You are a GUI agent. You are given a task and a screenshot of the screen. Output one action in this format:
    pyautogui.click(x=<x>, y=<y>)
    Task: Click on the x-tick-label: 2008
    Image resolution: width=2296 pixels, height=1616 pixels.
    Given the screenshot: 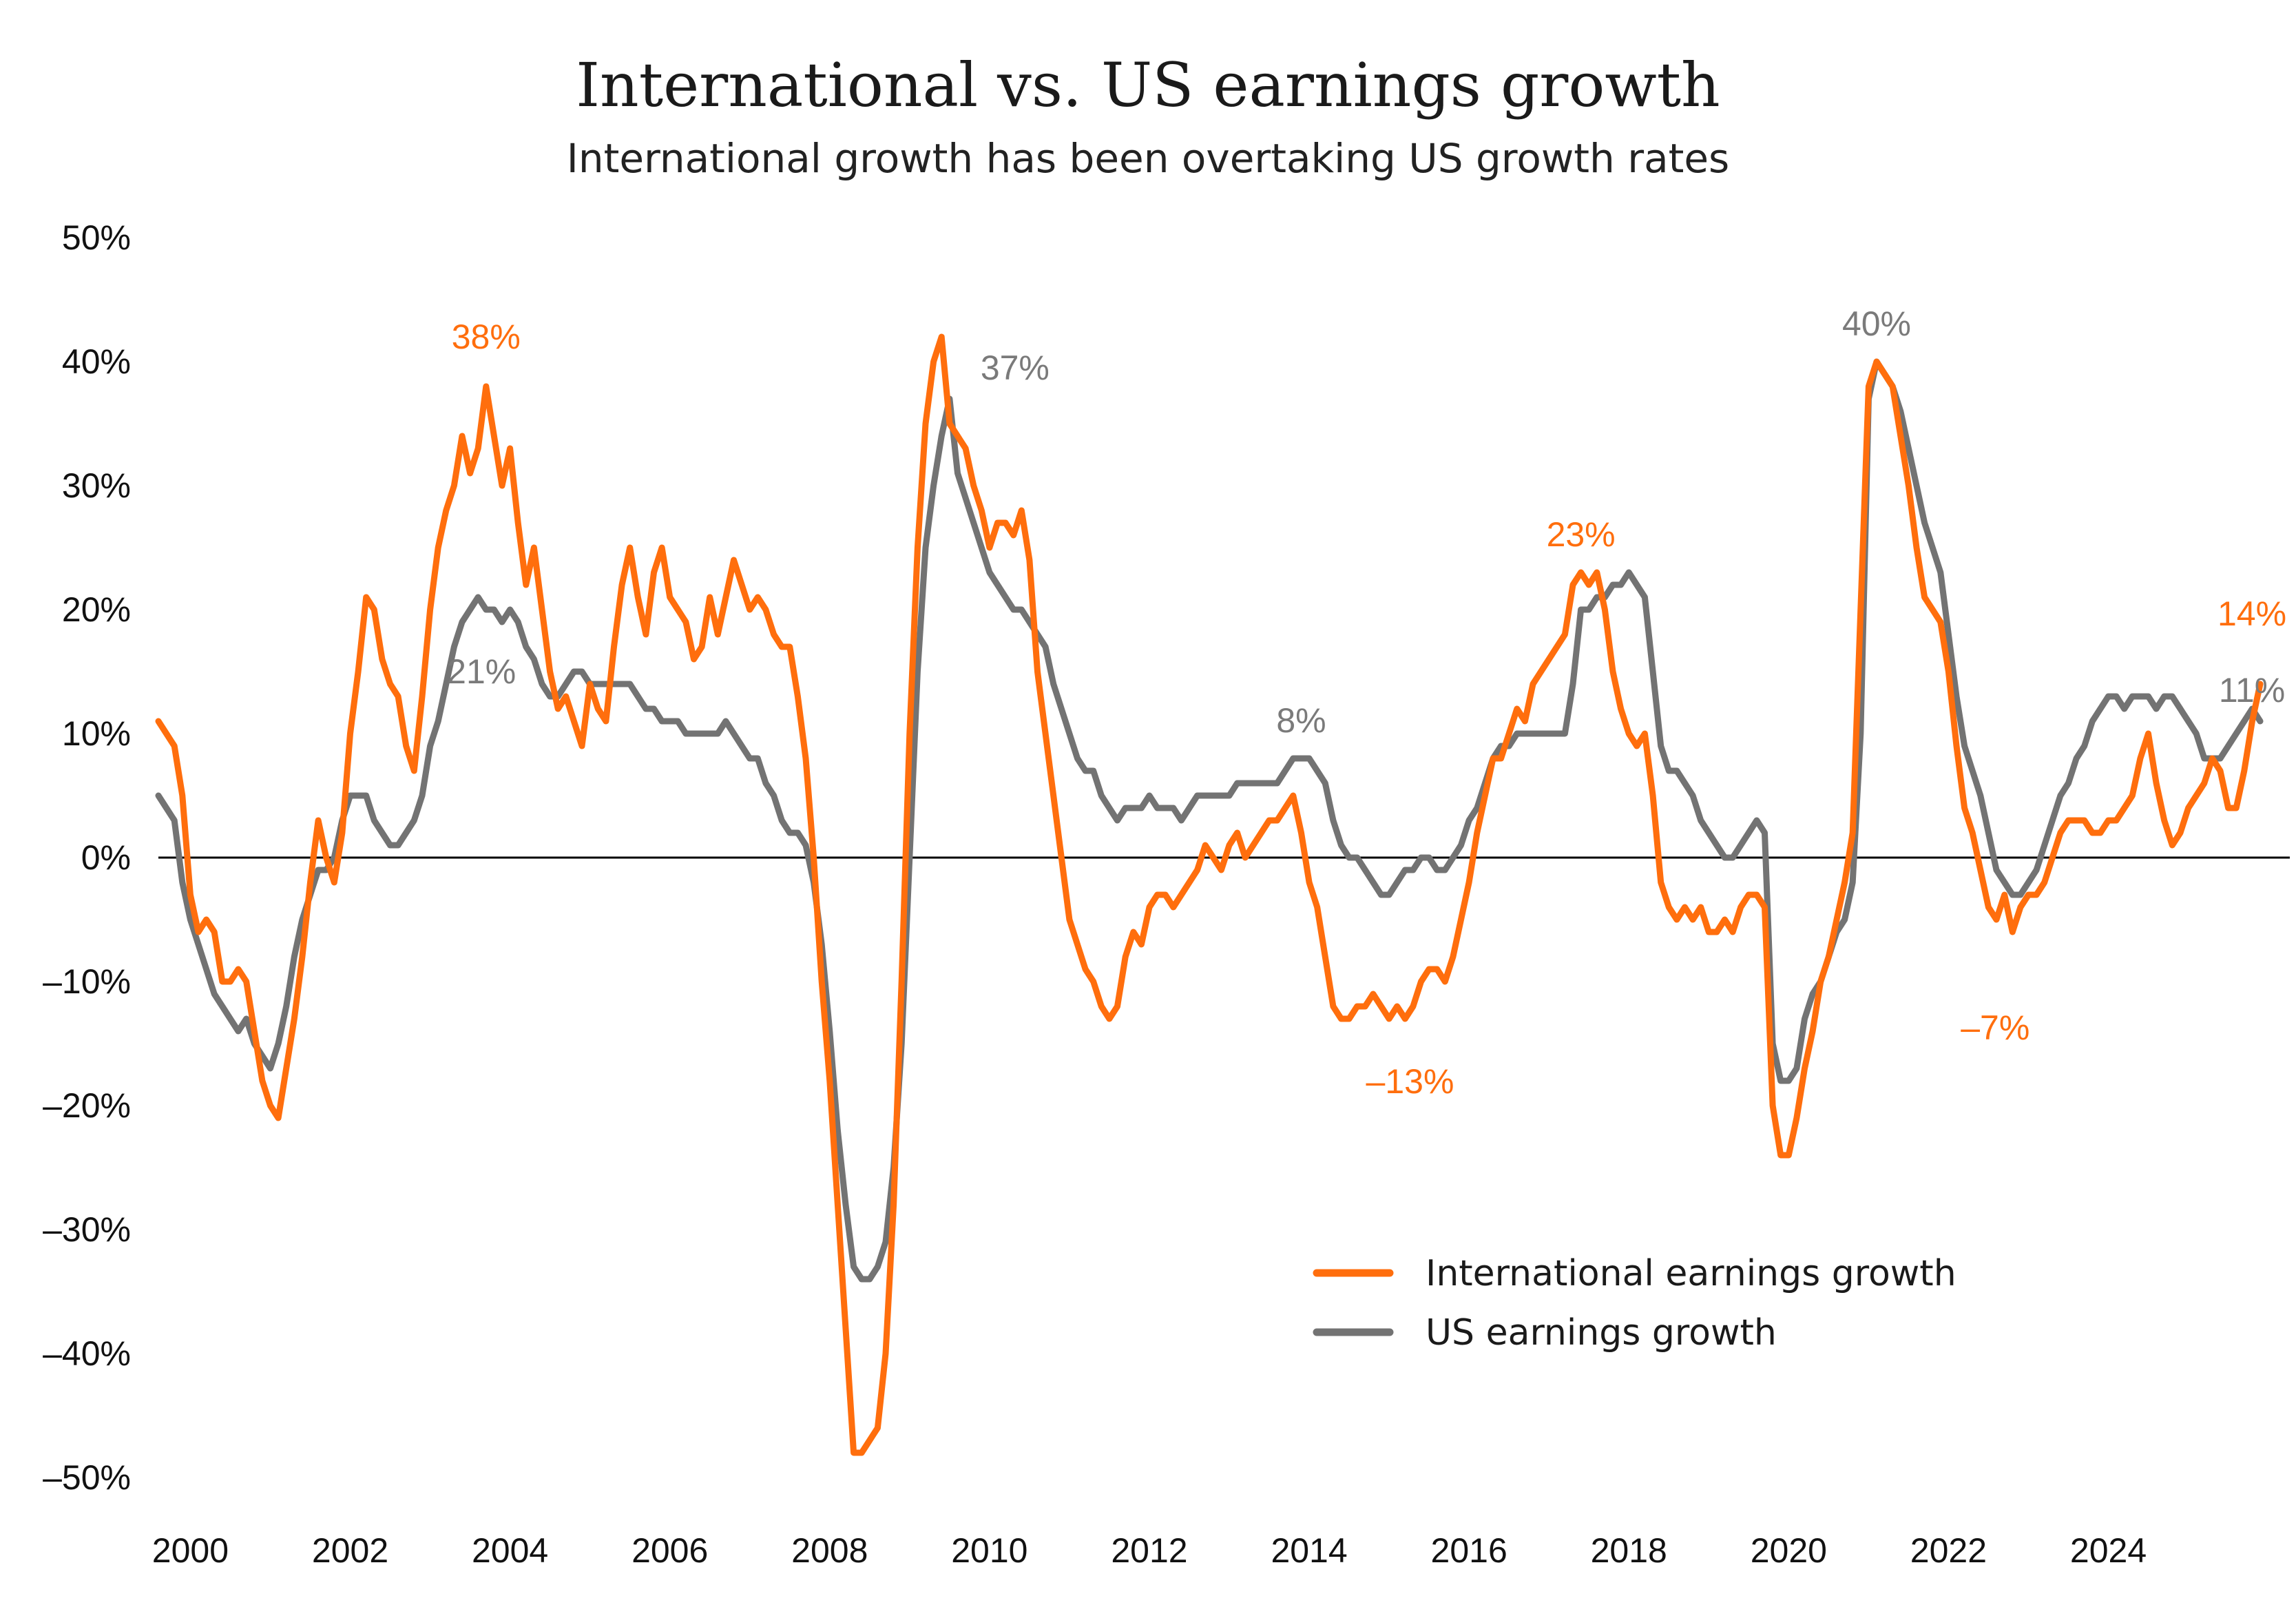 What is the action you would take?
    pyautogui.click(x=829, y=1550)
    